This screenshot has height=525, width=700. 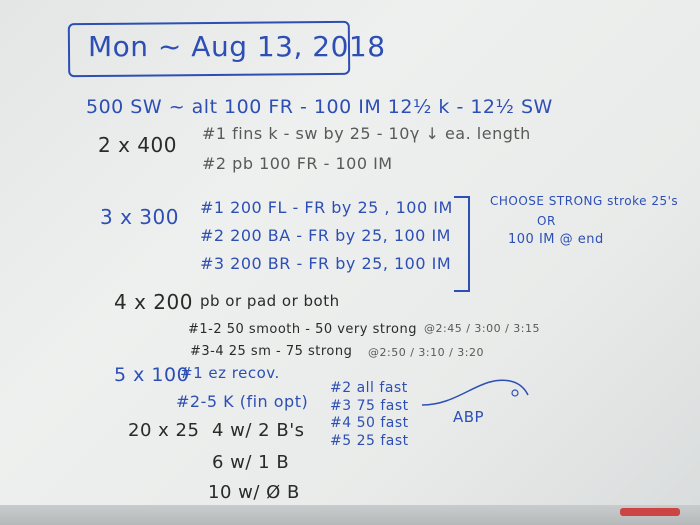 What do you see at coordinates (369, 441) in the screenshot?
I see `set4-sub: #5 25 fast` at bounding box center [369, 441].